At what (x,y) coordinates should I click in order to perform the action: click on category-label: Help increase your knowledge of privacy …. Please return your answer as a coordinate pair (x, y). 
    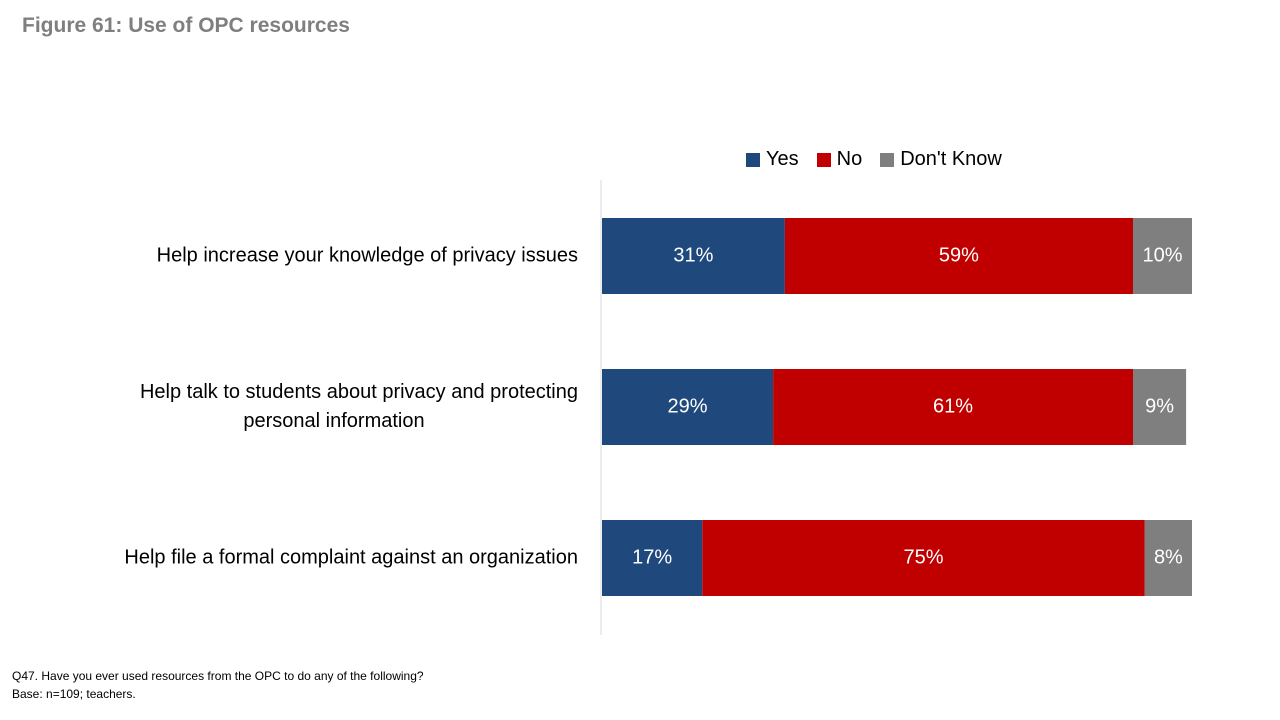
    Looking at the image, I should click on (367, 255).